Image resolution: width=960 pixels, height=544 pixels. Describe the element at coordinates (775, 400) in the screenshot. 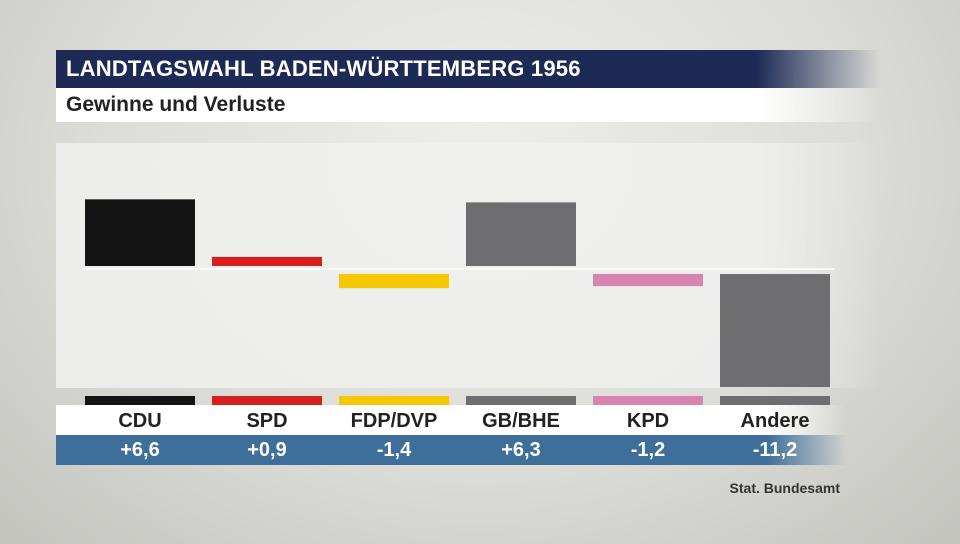

I see `color-key-andere` at that location.